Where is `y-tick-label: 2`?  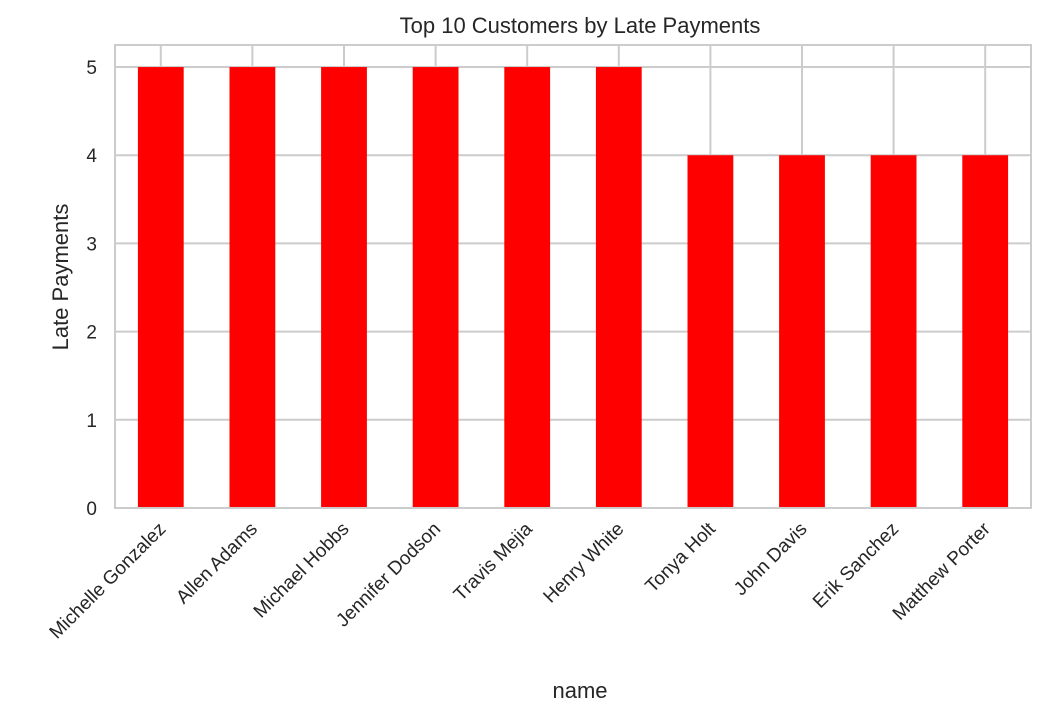 y-tick-label: 2 is located at coordinates (91, 333).